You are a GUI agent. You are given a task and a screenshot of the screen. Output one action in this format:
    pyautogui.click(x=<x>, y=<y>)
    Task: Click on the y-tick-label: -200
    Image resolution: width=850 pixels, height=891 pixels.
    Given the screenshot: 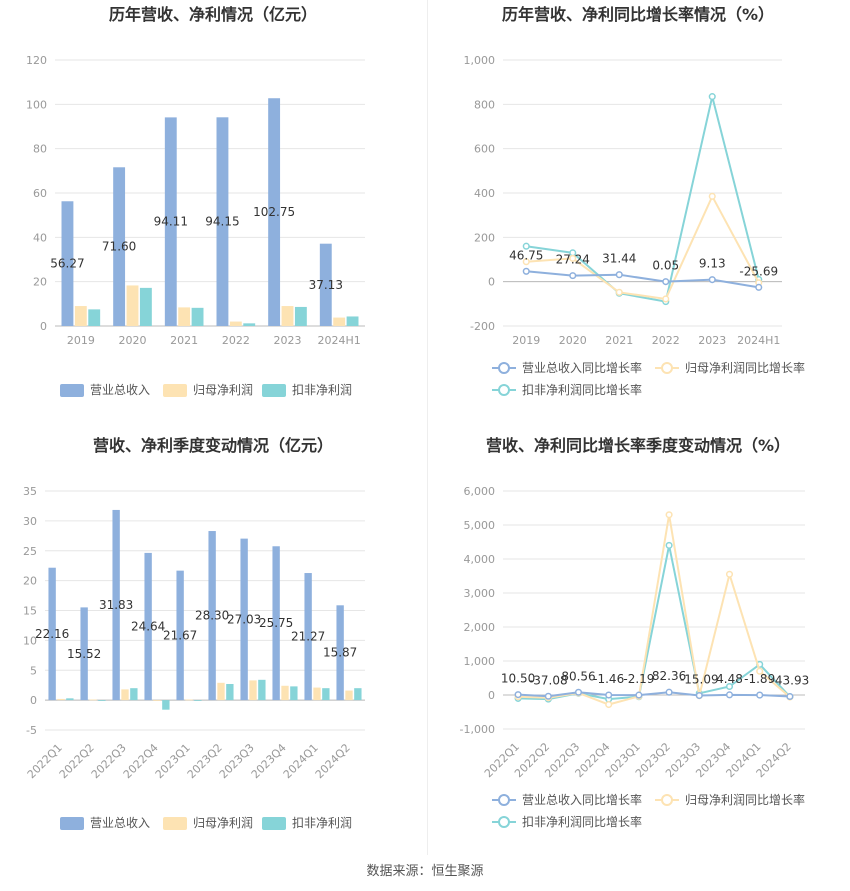 What is the action you would take?
    pyautogui.click(x=482, y=326)
    